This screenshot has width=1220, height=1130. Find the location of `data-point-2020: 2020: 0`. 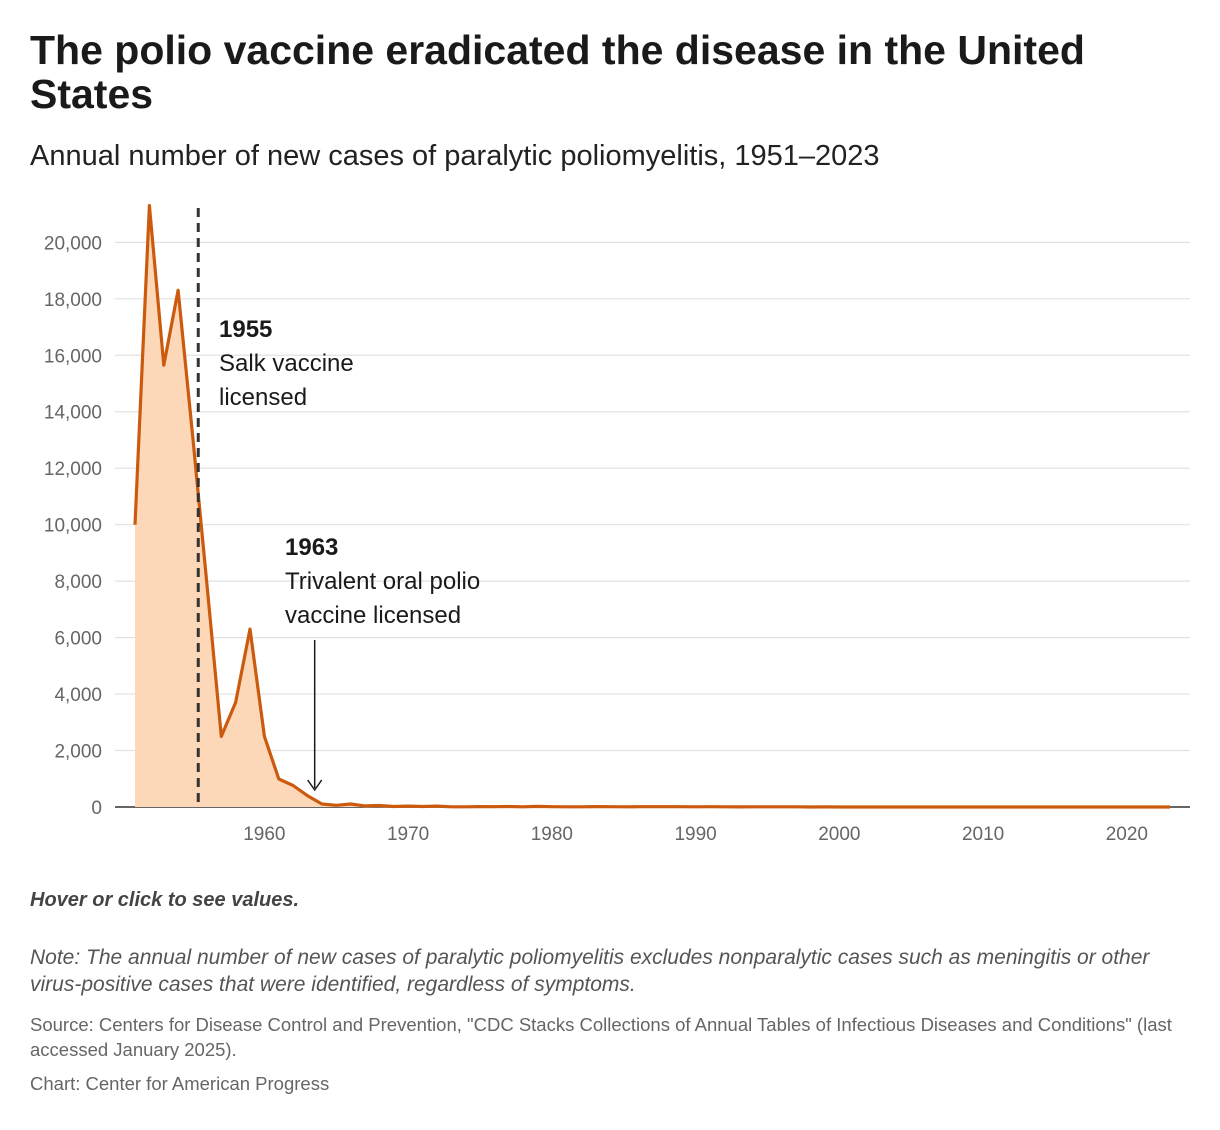

data-point-2020: 2020: 0 is located at coordinates (1127, 807).